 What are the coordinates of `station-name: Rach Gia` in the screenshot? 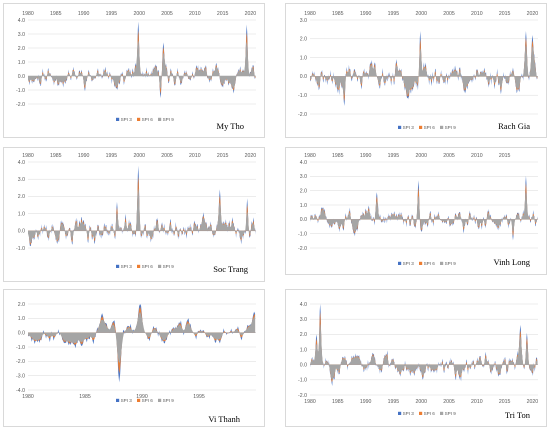 It's located at (514, 126).